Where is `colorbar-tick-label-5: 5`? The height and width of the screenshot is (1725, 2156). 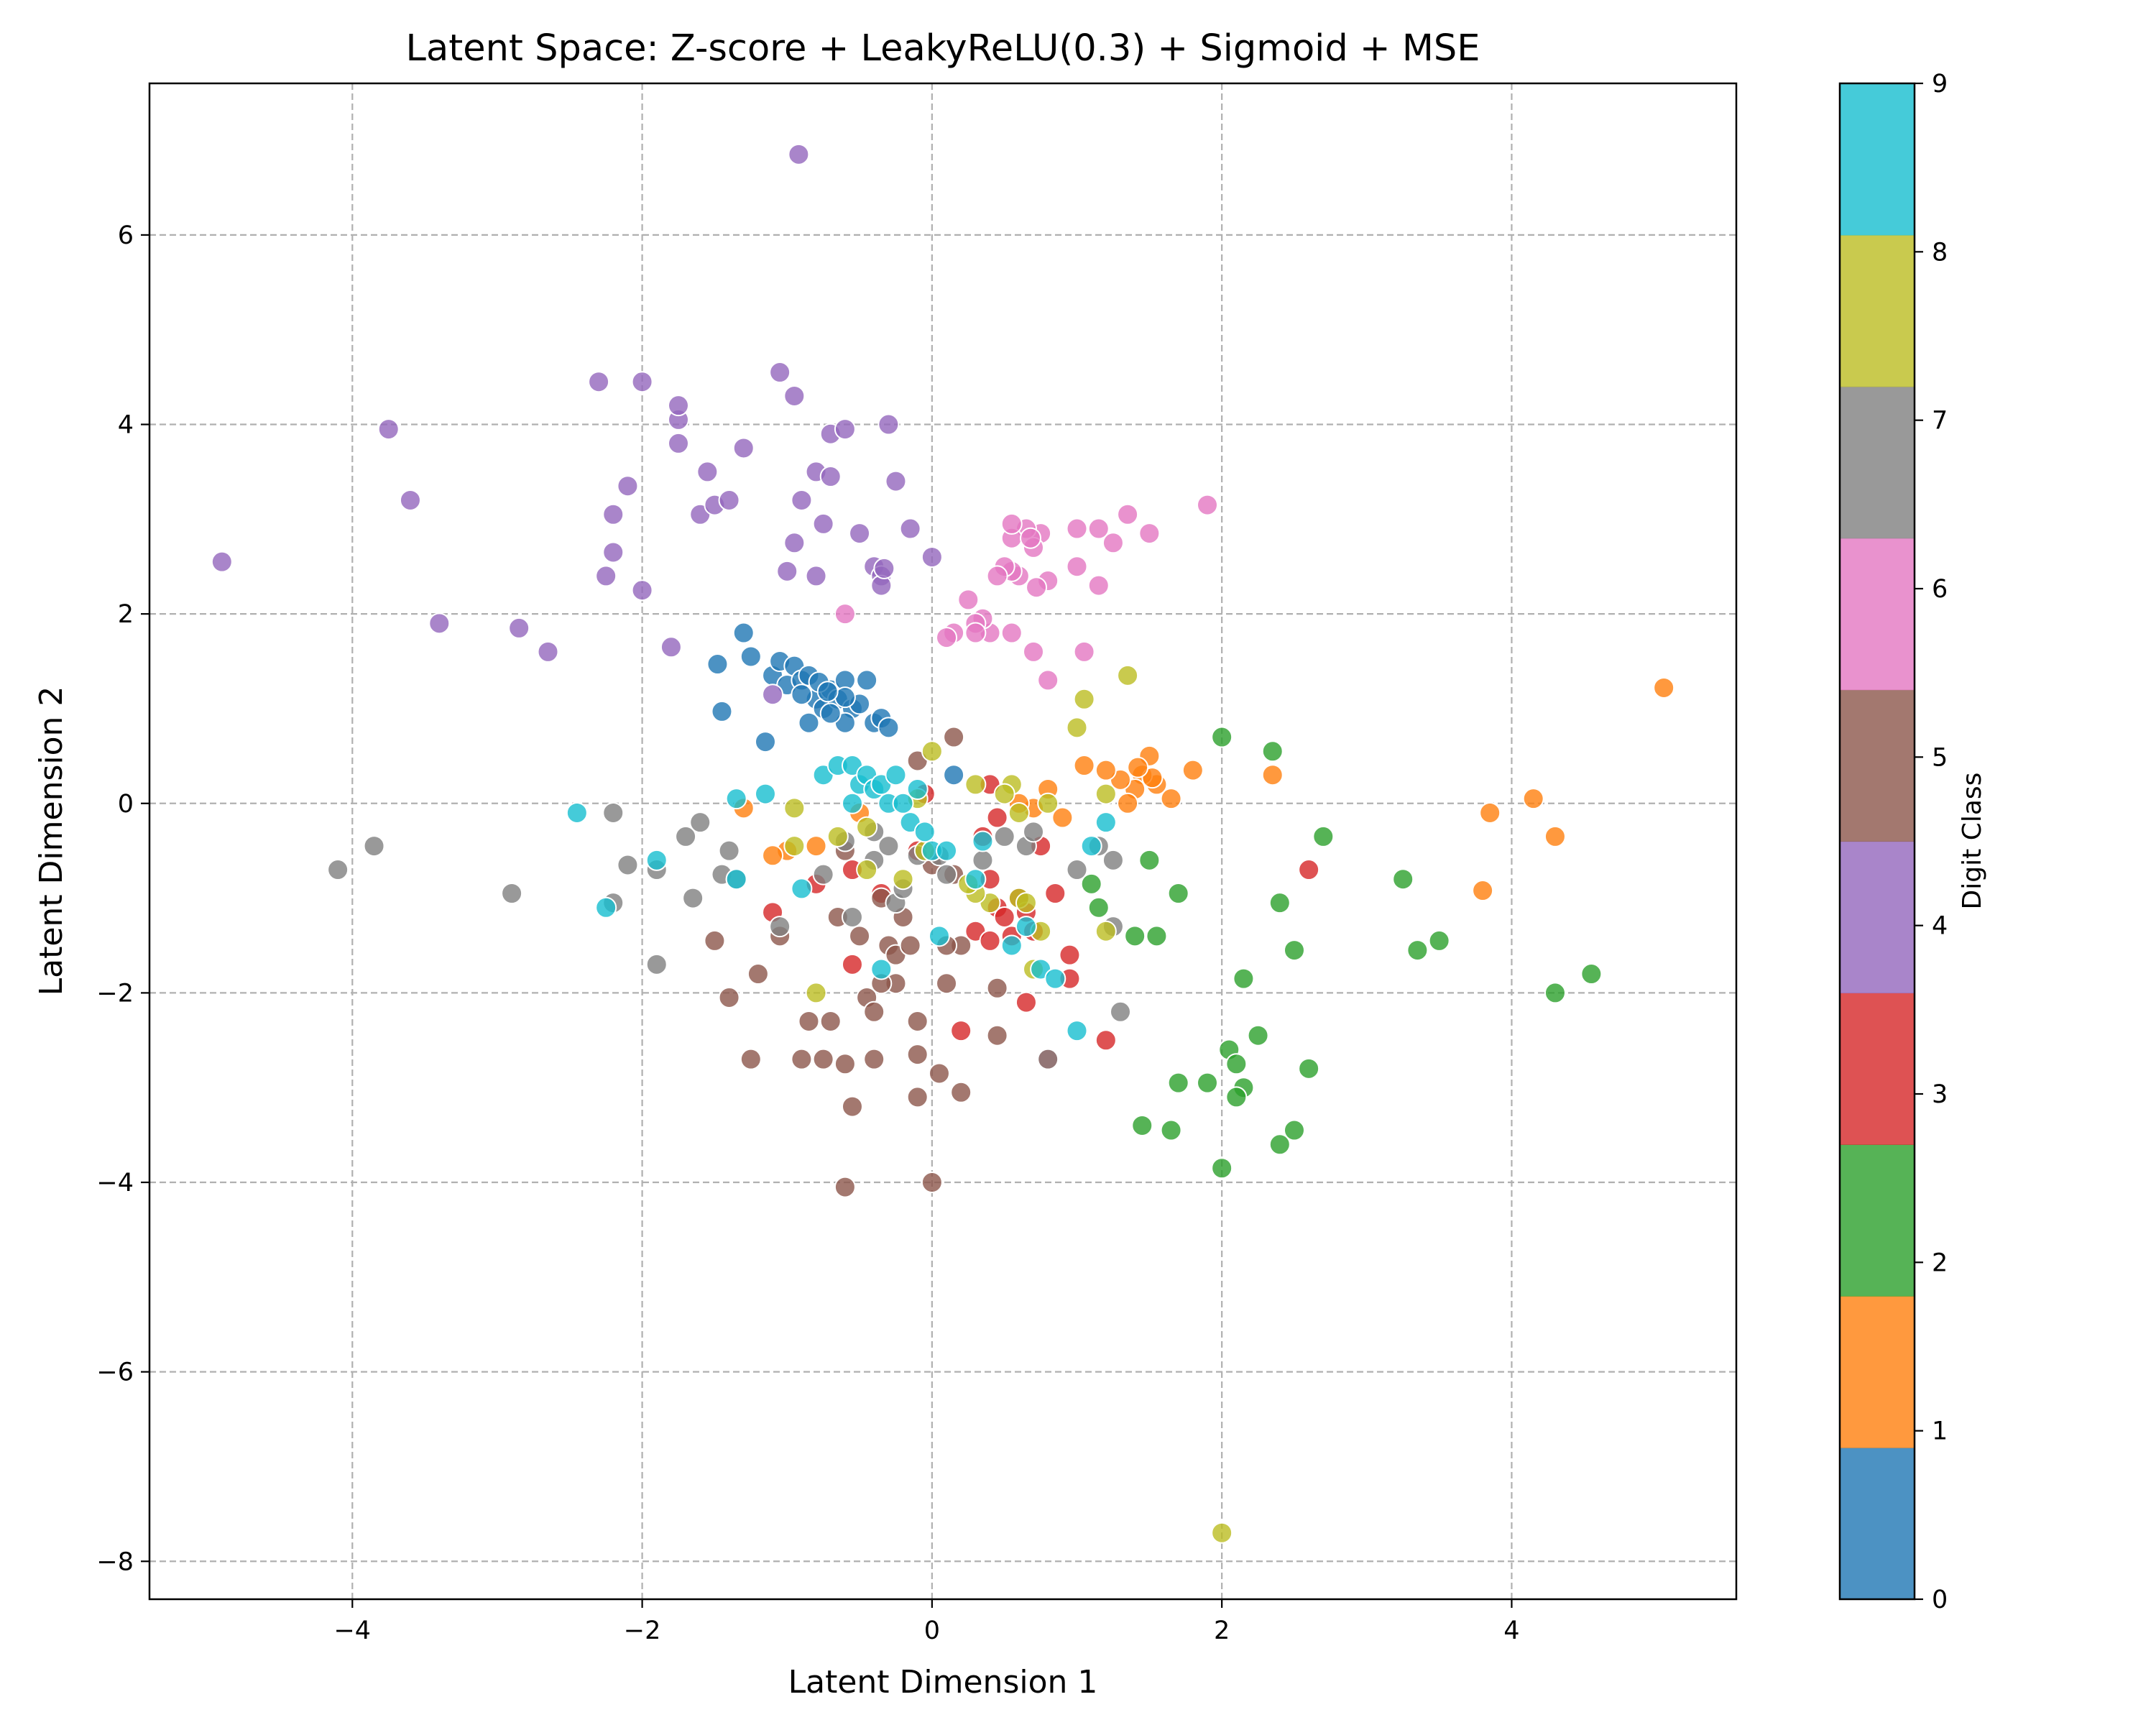
colorbar-tick-label-5: 5 is located at coordinates (1940, 757).